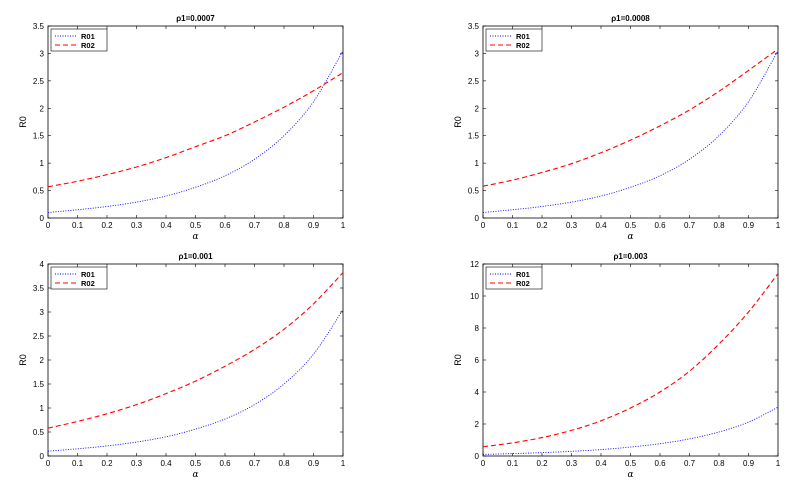 Image resolution: width=805 pixels, height=485 pixels. What do you see at coordinates (195, 256) in the screenshot?
I see `chart-title: ρ1=0.001` at bounding box center [195, 256].